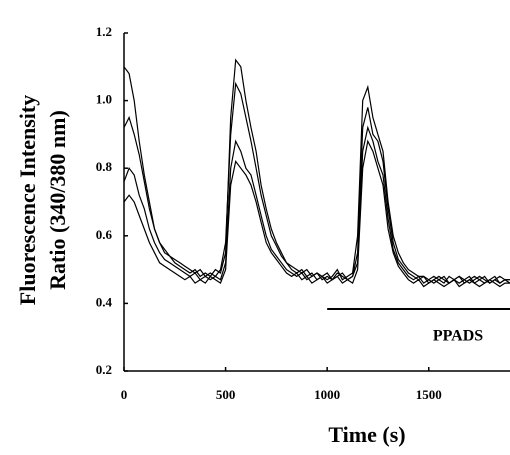 The height and width of the screenshot is (455, 510). I want to click on x-tick-label: 500, so click(226, 394).